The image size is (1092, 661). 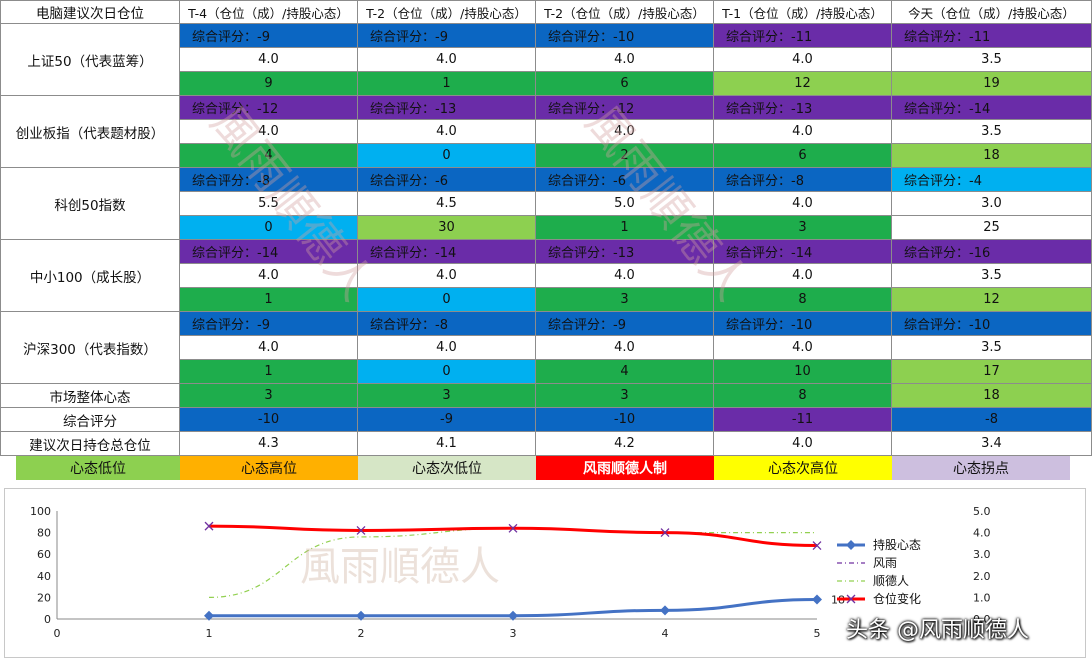 What do you see at coordinates (992, 84) in the screenshot?
I see `mood-cell: 19` at bounding box center [992, 84].